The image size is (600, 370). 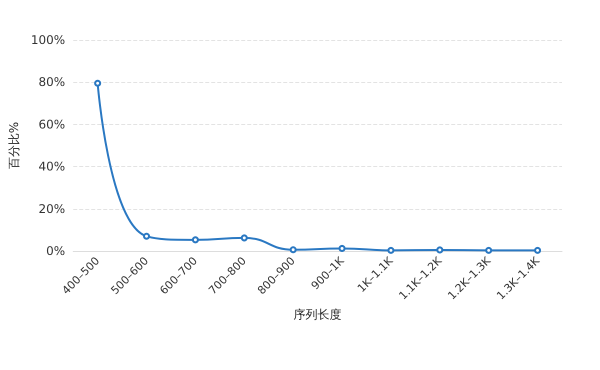 I want to click on y-tick-label: 80%, so click(x=52, y=82).